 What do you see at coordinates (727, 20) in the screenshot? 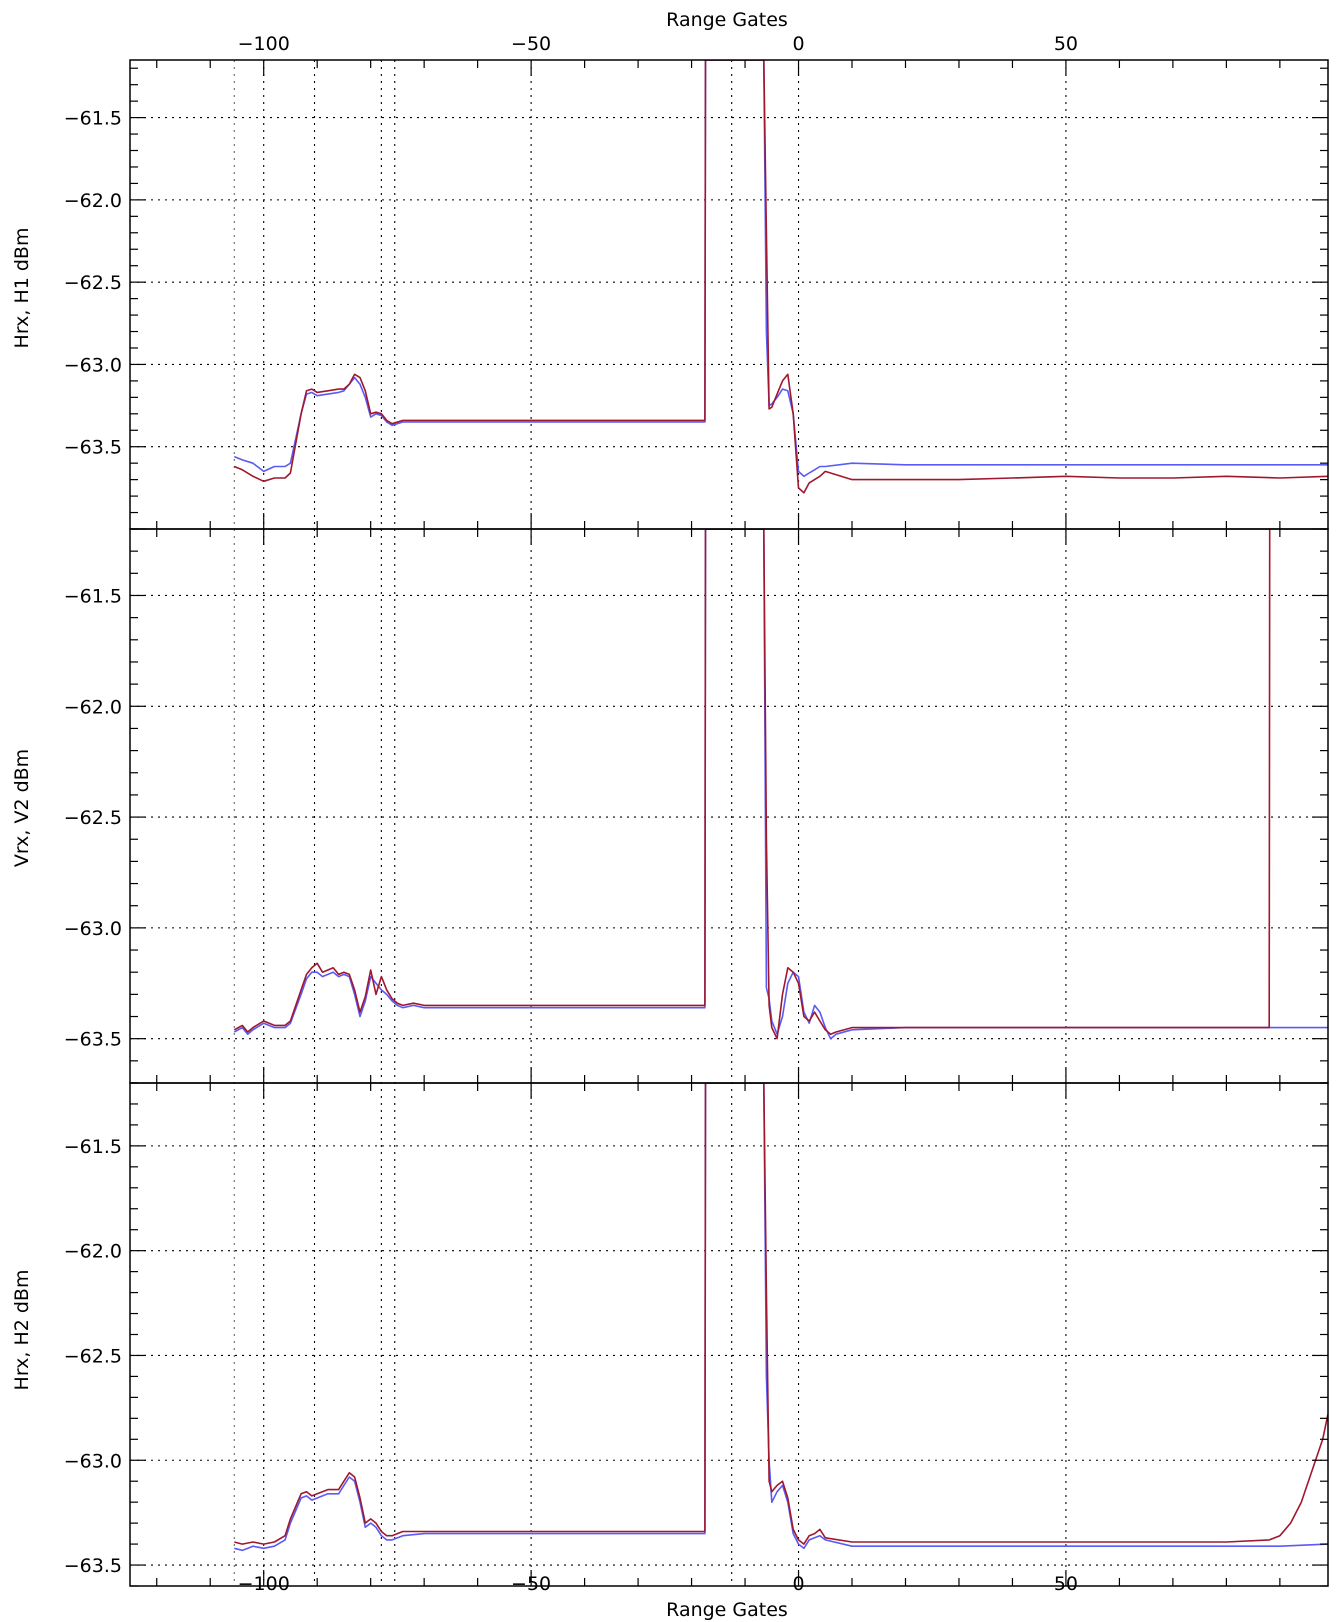
I see `top-x-axis-title: Range Gates` at bounding box center [727, 20].